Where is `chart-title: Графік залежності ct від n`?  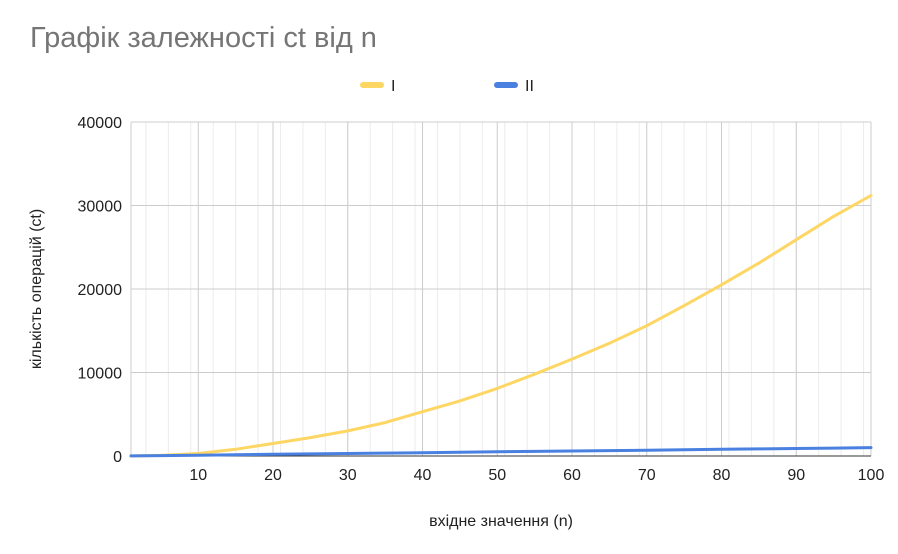
chart-title: Графік залежності ct від n is located at coordinates (203, 38).